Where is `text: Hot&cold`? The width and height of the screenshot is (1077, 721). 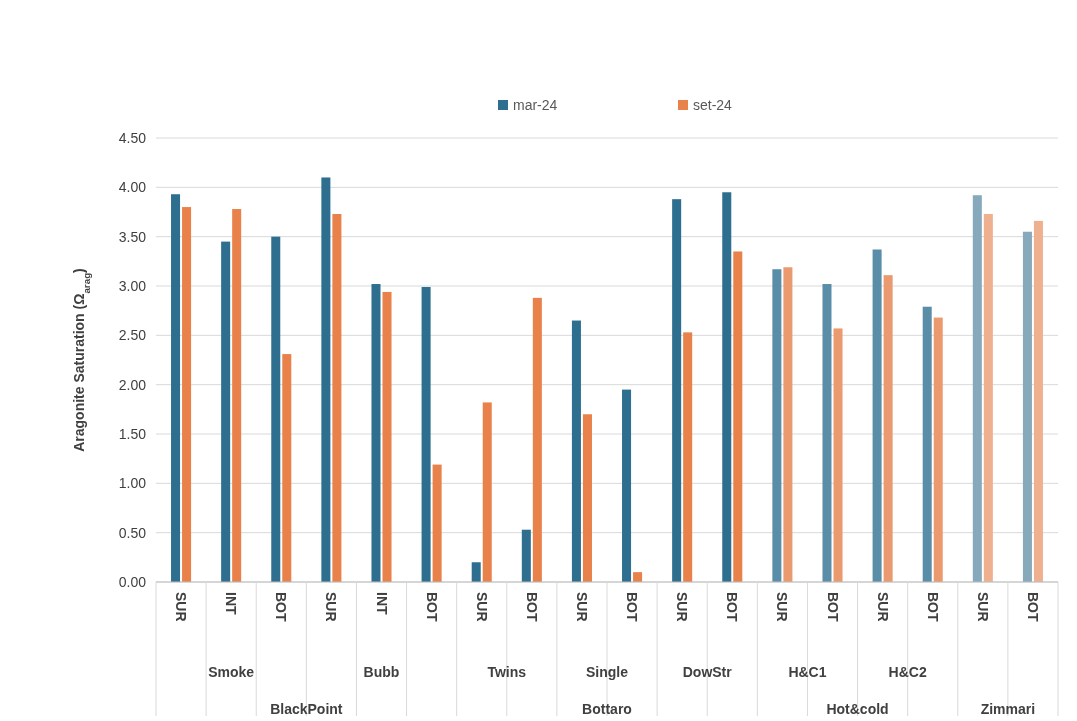 text: Hot&cold is located at coordinates (857, 709).